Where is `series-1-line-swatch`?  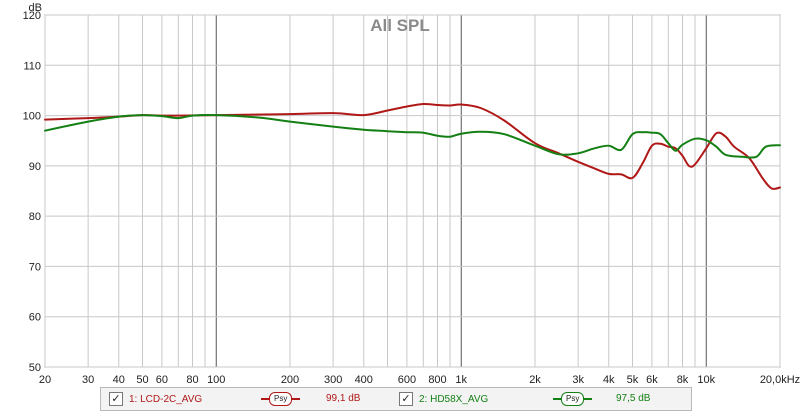
series-1-line-swatch is located at coordinates (265, 399).